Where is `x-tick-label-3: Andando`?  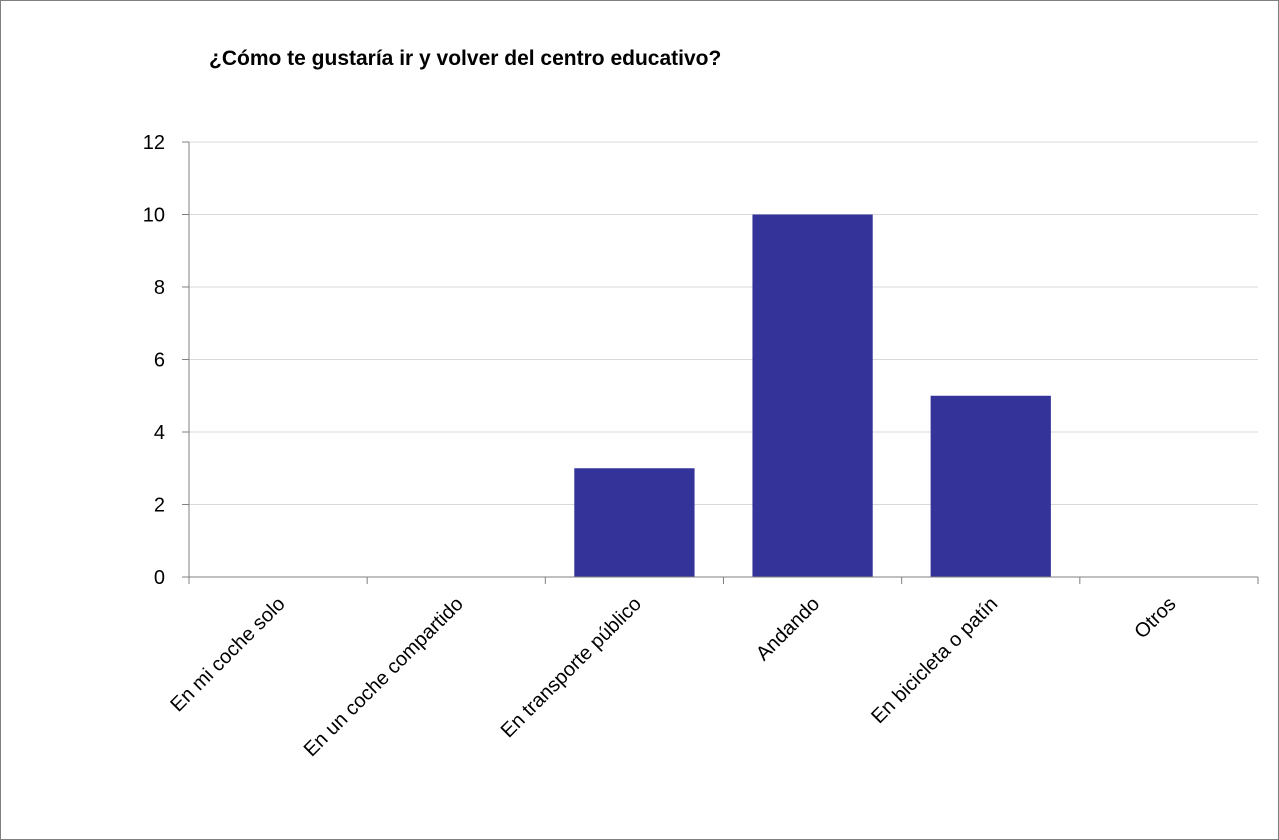
x-tick-label-3: Andando is located at coordinates (788, 629).